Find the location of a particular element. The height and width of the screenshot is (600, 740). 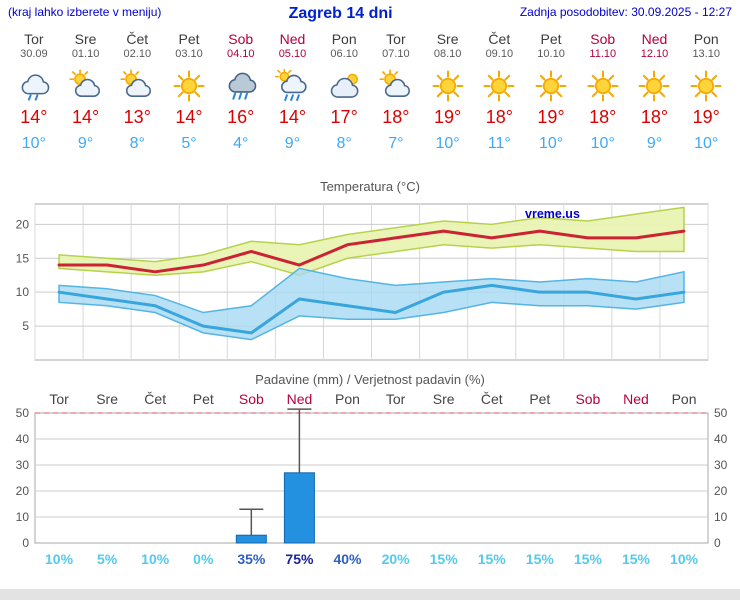

day-column: Sob 11.10 18° 10° is located at coordinates (603, 92).